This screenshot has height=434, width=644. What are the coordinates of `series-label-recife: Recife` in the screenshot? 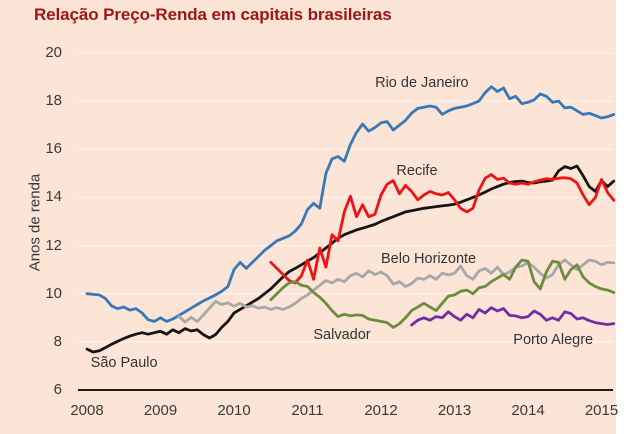 It's located at (417, 171).